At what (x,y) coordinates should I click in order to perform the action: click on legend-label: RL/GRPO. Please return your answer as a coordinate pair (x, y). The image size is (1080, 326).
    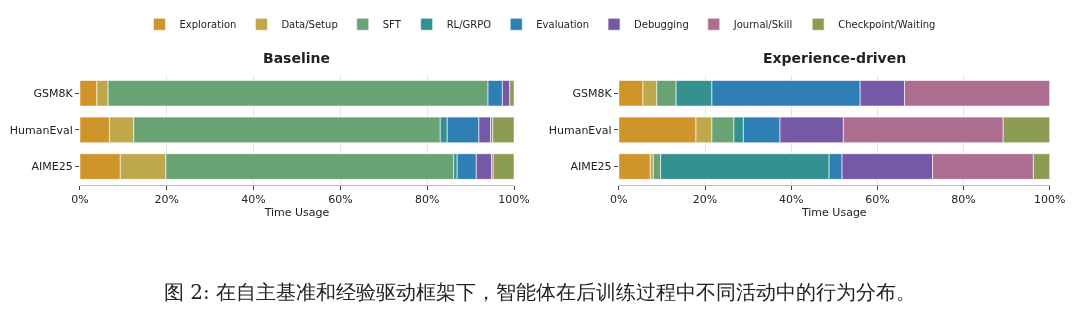
    Looking at the image, I should click on (469, 25).